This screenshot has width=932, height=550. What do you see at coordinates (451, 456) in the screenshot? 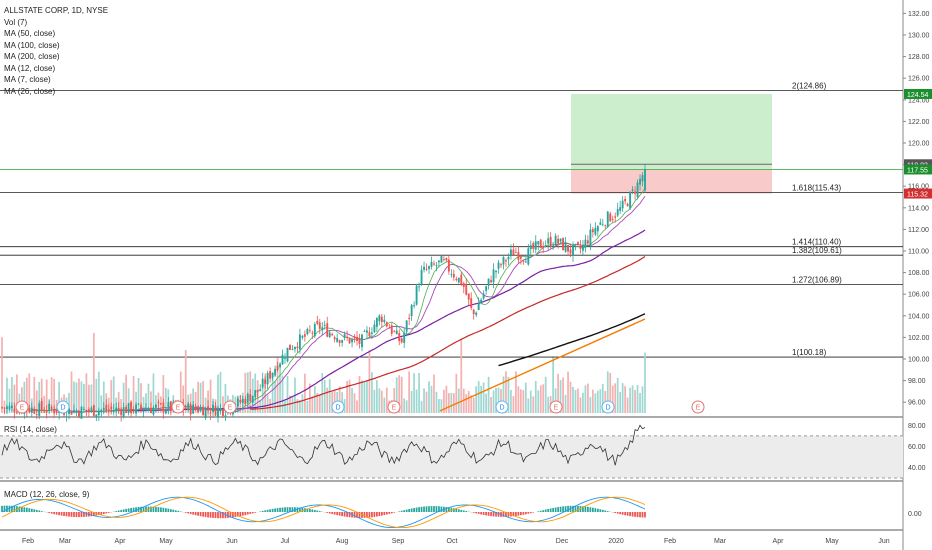
I see `rsi-band` at bounding box center [451, 456].